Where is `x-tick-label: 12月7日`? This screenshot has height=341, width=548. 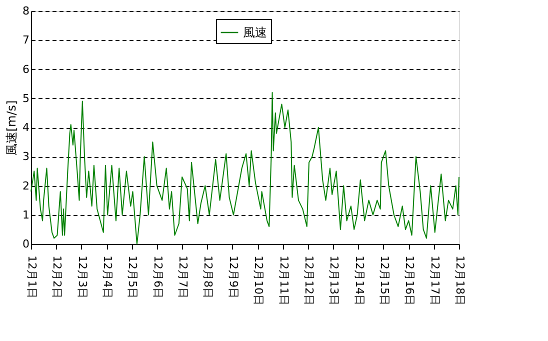 x-tick-label: 12月7日 is located at coordinates (183, 277).